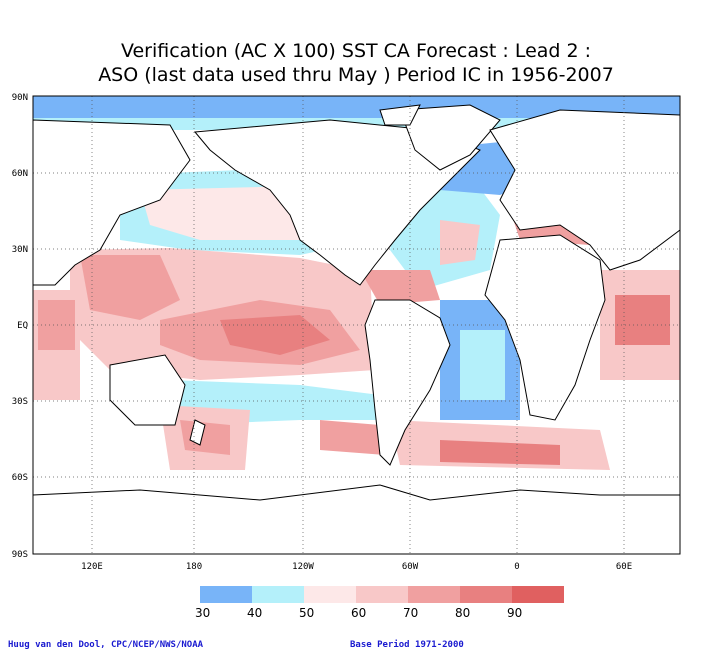  What do you see at coordinates (20, 250) in the screenshot?
I see `lat-label: 30N` at bounding box center [20, 250].